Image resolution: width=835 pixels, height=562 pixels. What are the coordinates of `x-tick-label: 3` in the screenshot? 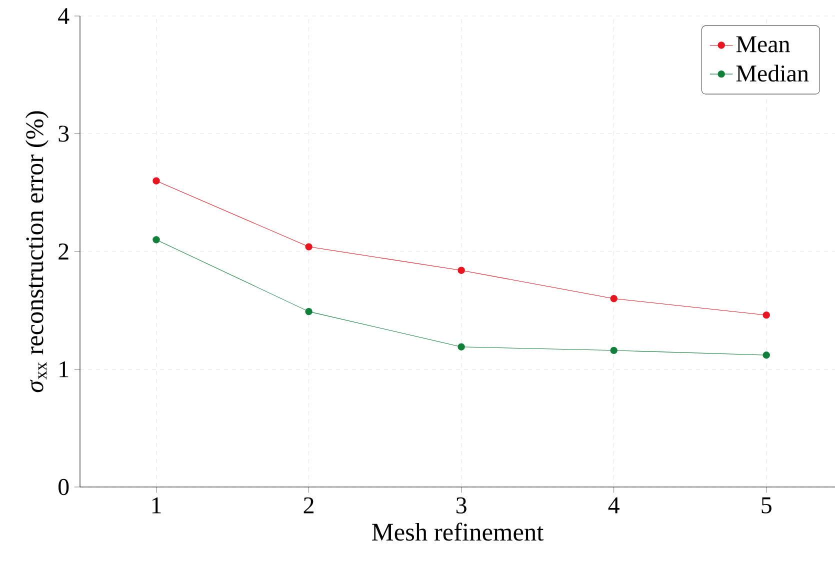 It's located at (461, 505).